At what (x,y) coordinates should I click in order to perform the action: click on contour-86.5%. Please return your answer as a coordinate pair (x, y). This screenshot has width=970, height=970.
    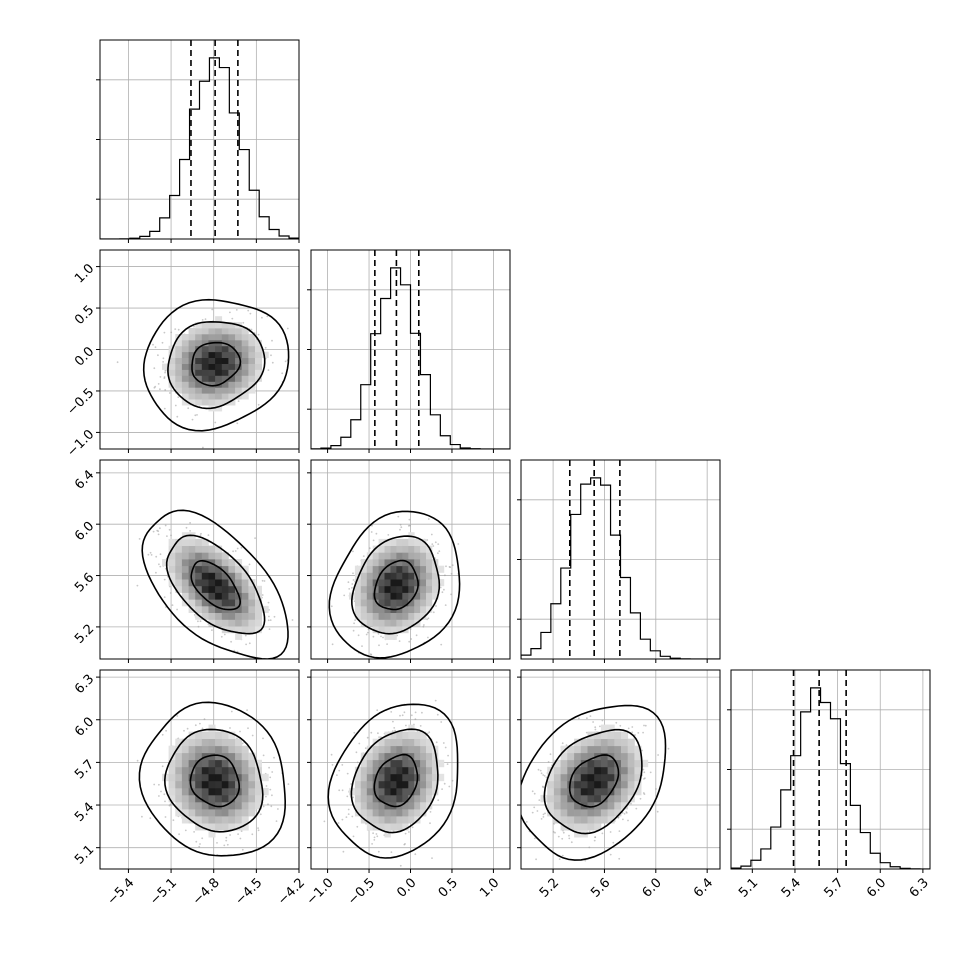
    Looking at the image, I should click on (394, 781).